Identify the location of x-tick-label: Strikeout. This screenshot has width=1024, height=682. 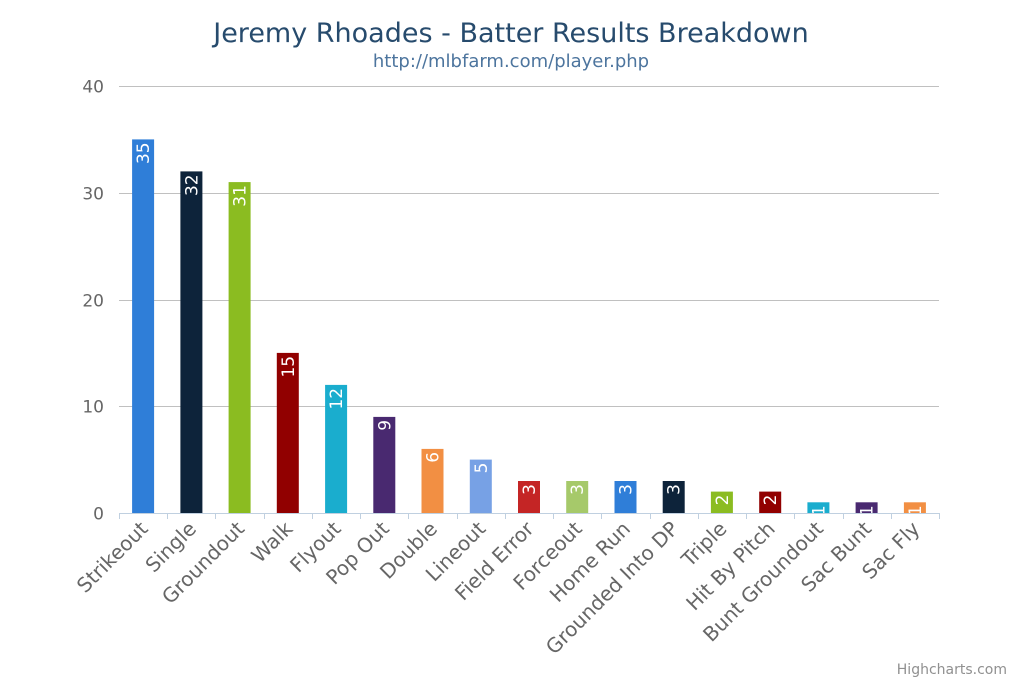
(112, 556).